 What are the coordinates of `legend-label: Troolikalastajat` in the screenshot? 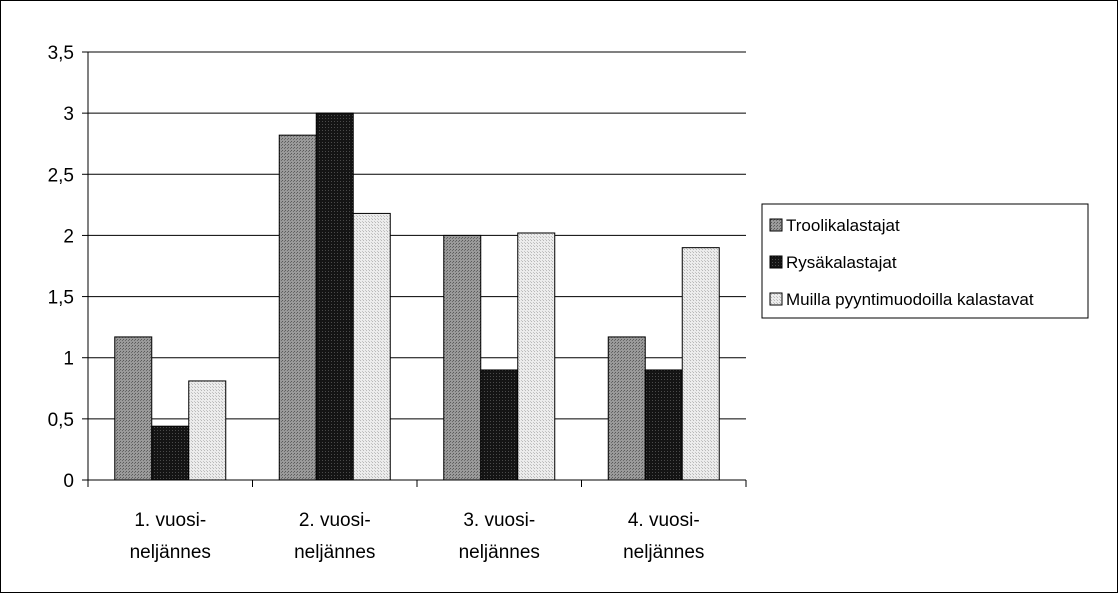 It's located at (843, 225).